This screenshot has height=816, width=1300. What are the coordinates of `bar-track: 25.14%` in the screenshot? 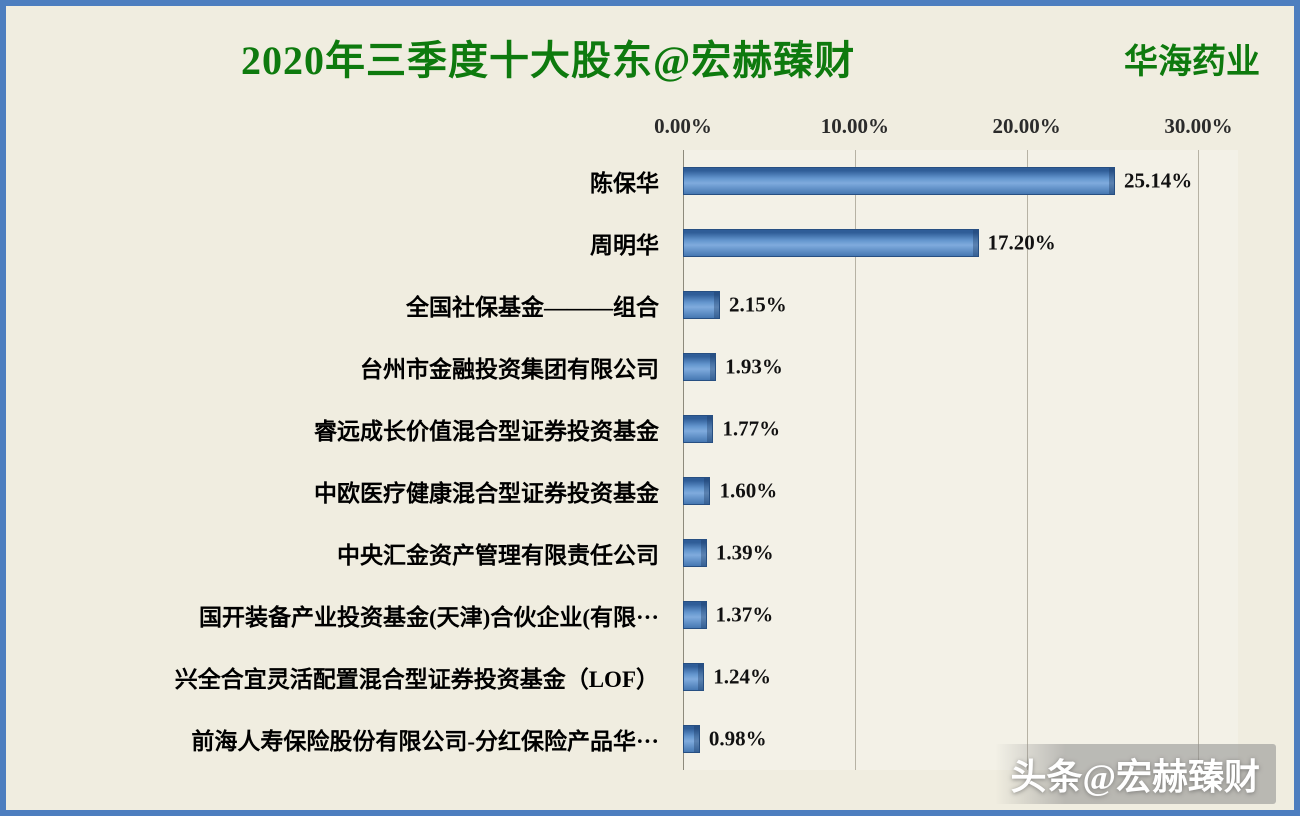 It's located at (960, 181).